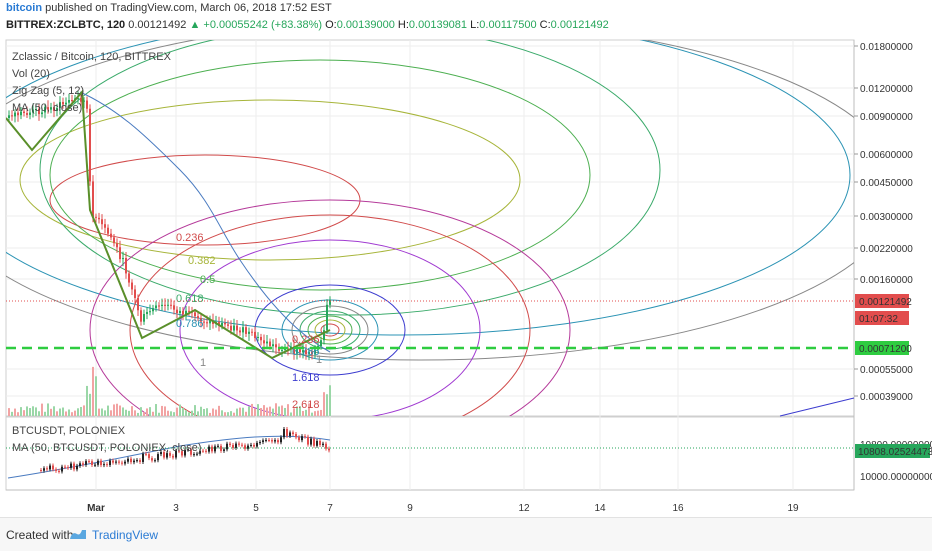  I want to click on low-value: 0.00117500, so click(508, 25).